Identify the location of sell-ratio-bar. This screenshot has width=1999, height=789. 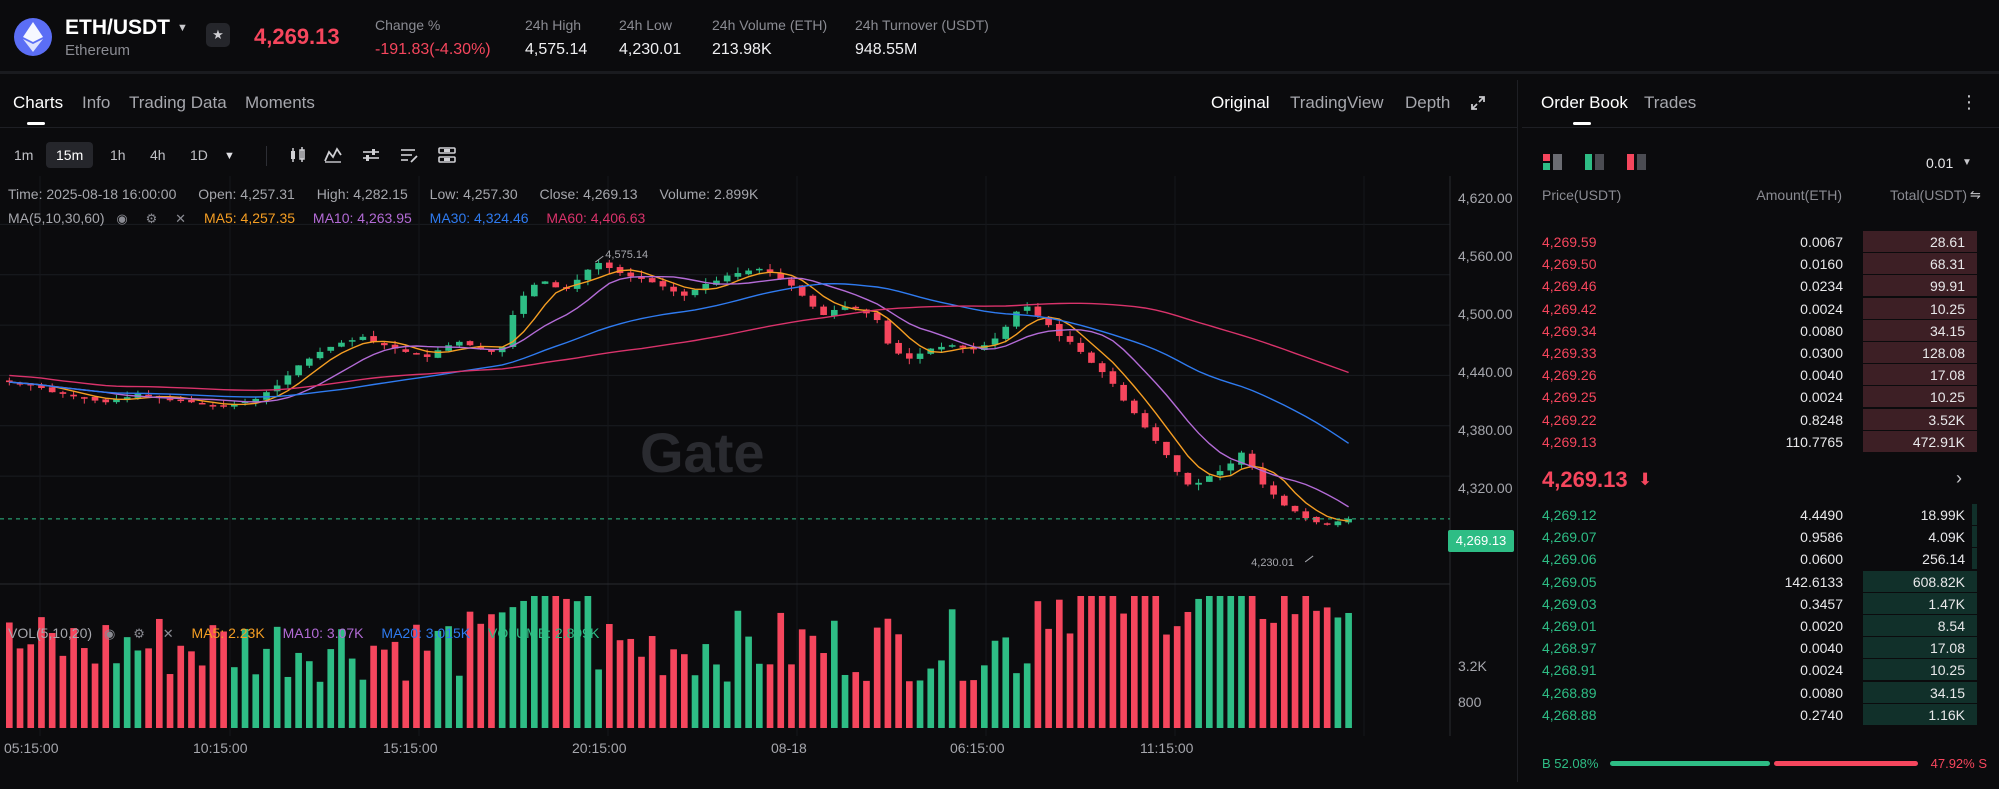
(1846, 763).